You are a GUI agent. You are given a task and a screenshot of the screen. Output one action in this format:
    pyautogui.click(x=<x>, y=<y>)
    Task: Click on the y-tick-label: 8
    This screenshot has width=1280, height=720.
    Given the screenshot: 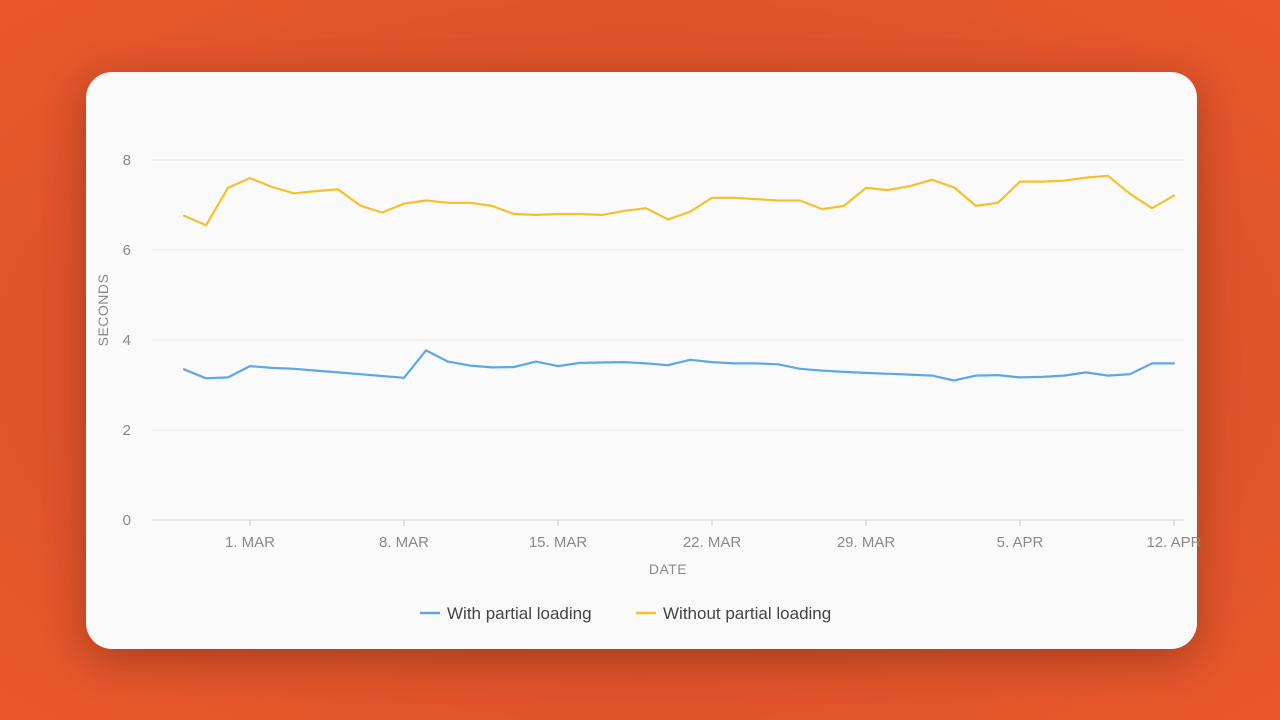 What is the action you would take?
    pyautogui.click(x=127, y=160)
    